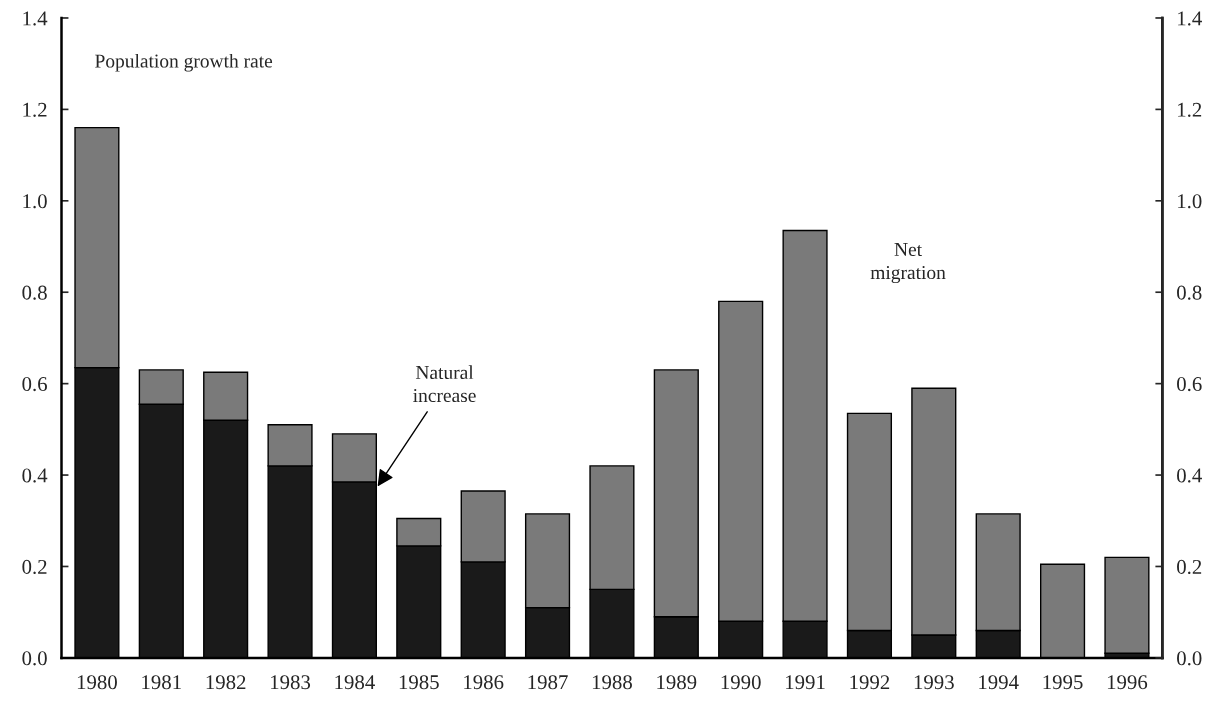  Describe the element at coordinates (226, 682) in the screenshot. I see `x-tick-label: 1982` at that location.